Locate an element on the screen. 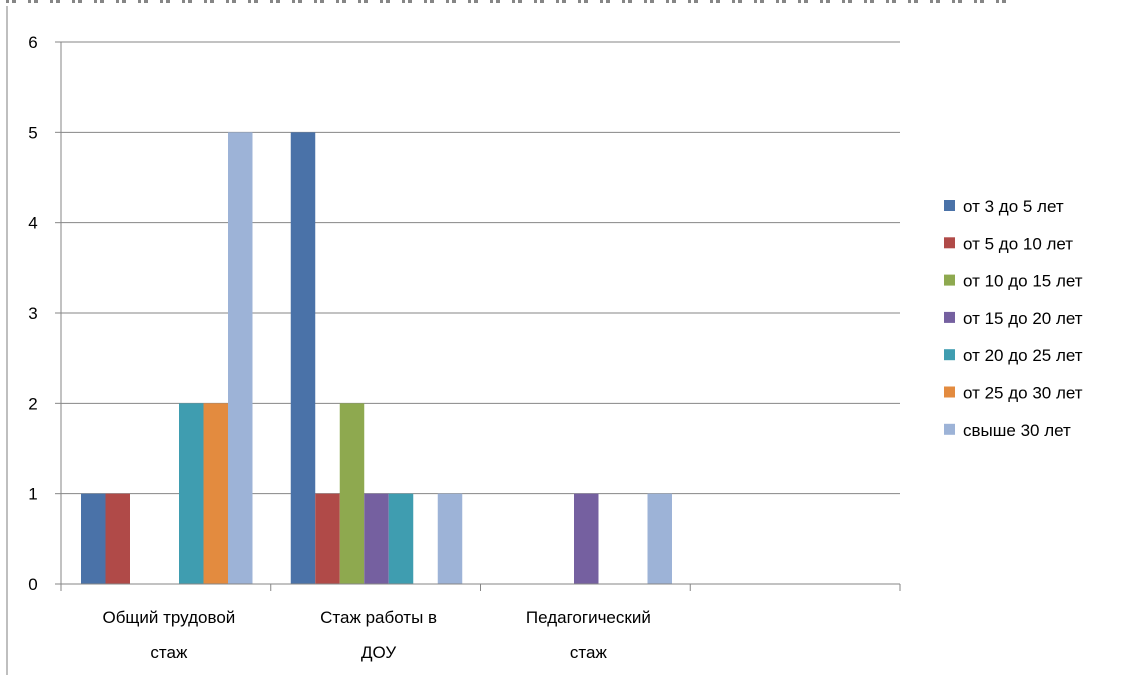 Image resolution: width=1147 pixels, height=675 pixels. y-tick-label: 4 is located at coordinates (32, 223).